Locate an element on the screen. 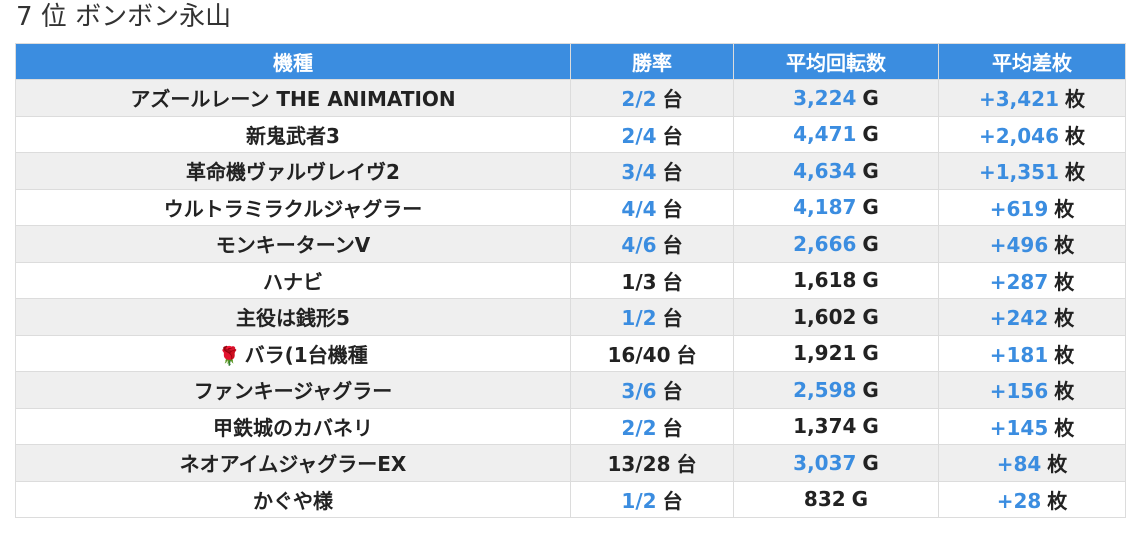 This screenshot has width=1140, height=535. win-rate-cell-value: 4/6 is located at coordinates (639, 245).